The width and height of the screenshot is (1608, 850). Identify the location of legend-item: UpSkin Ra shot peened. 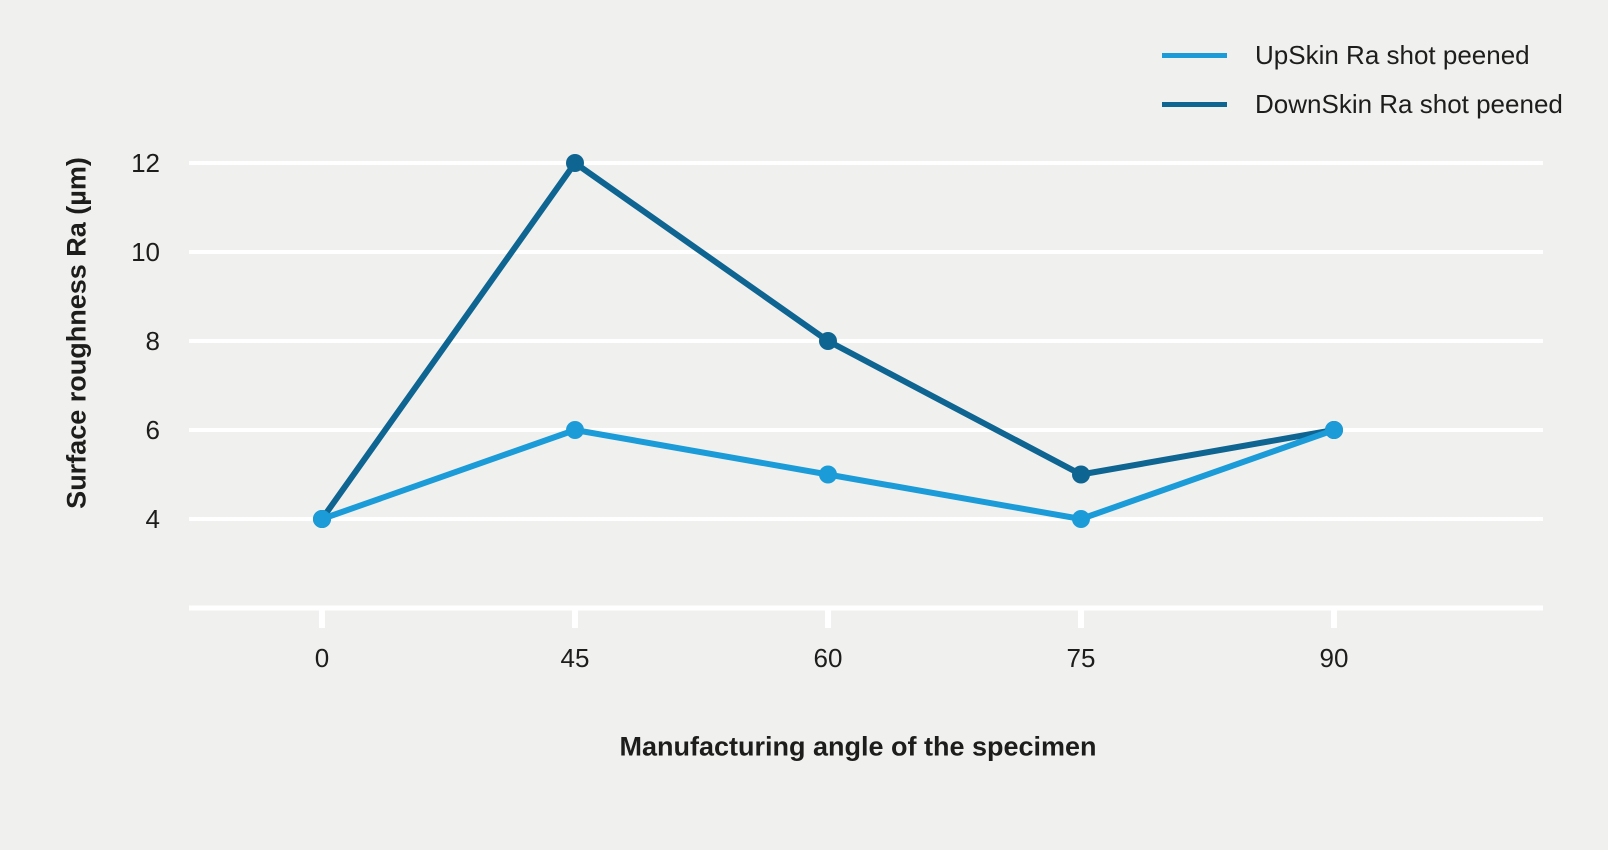
(1362, 55).